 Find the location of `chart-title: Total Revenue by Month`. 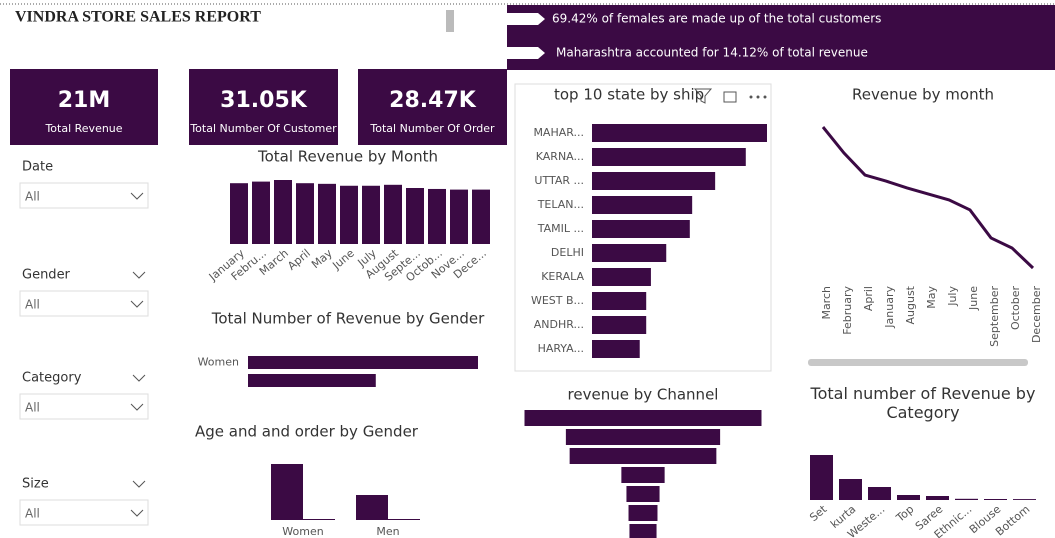

chart-title: Total Revenue by Month is located at coordinates (347, 157).